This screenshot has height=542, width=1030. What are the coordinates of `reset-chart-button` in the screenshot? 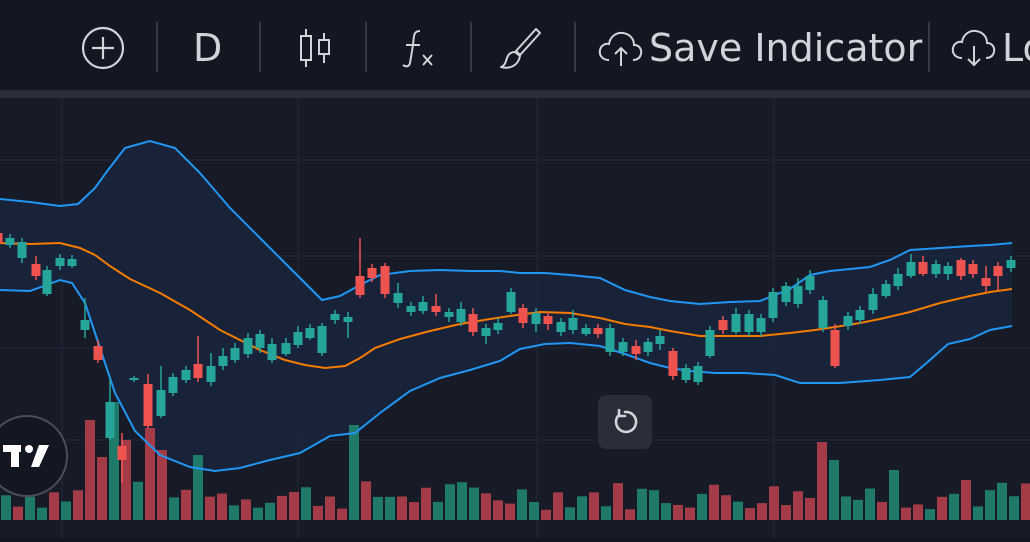 It's located at (625, 422).